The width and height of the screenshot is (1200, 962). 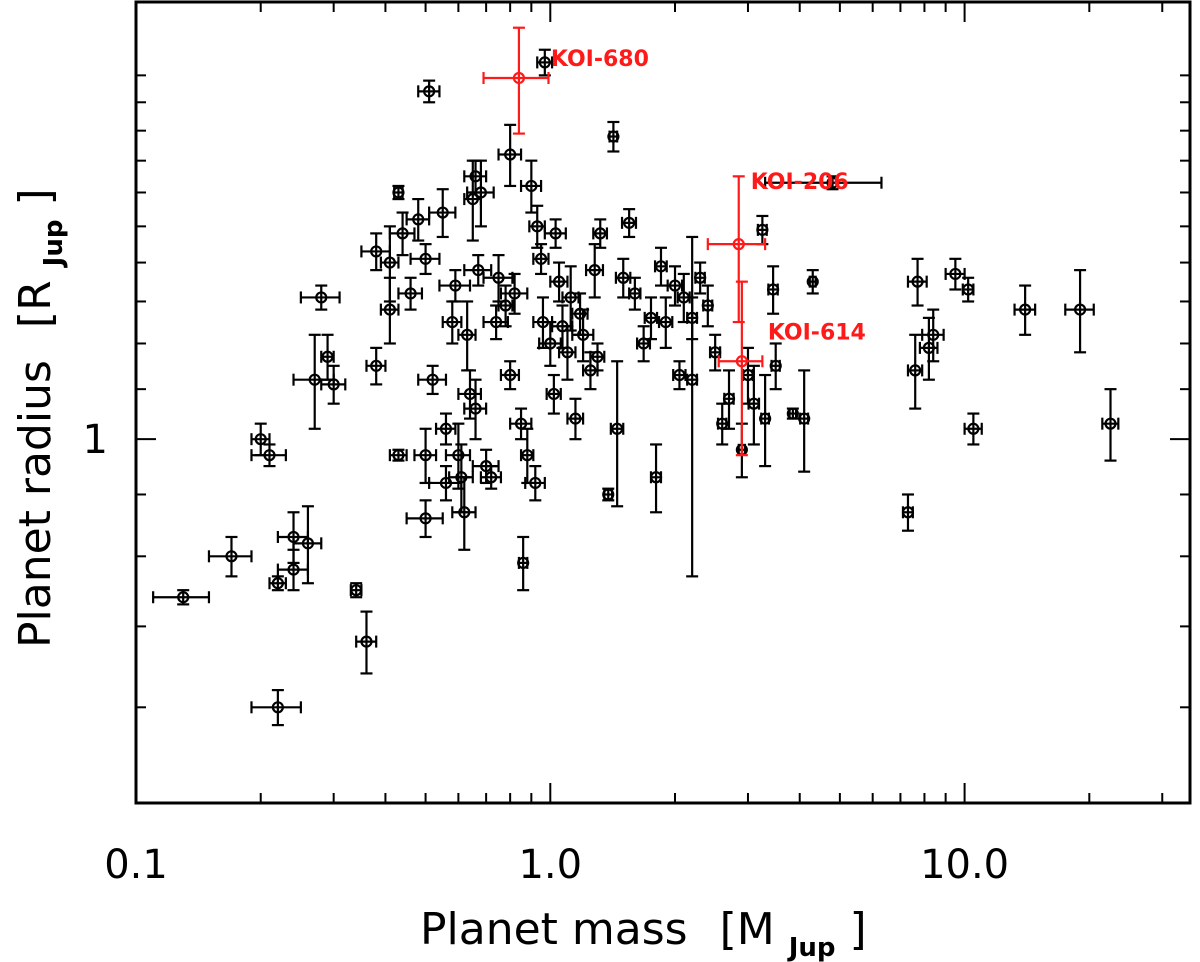 What do you see at coordinates (858, 929) in the screenshot?
I see `x-axis-unit-close: ]` at bounding box center [858, 929].